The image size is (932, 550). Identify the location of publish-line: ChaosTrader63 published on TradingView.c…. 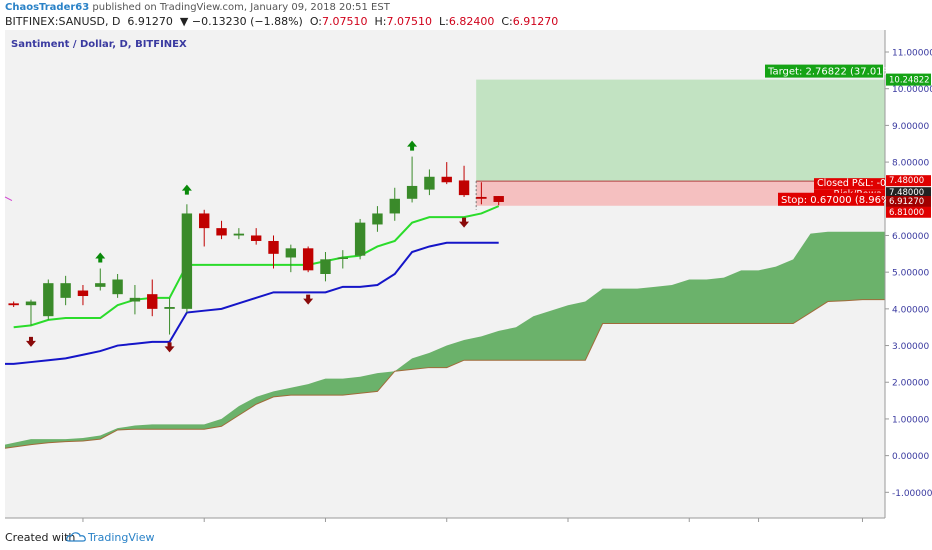
(197, 7).